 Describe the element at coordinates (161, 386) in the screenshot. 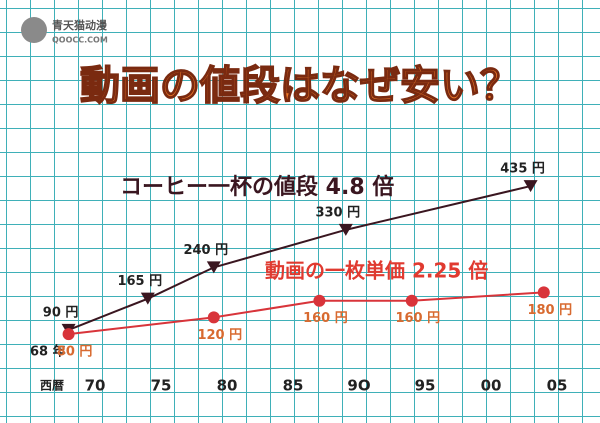

I see `x-tick-label: 75` at that location.